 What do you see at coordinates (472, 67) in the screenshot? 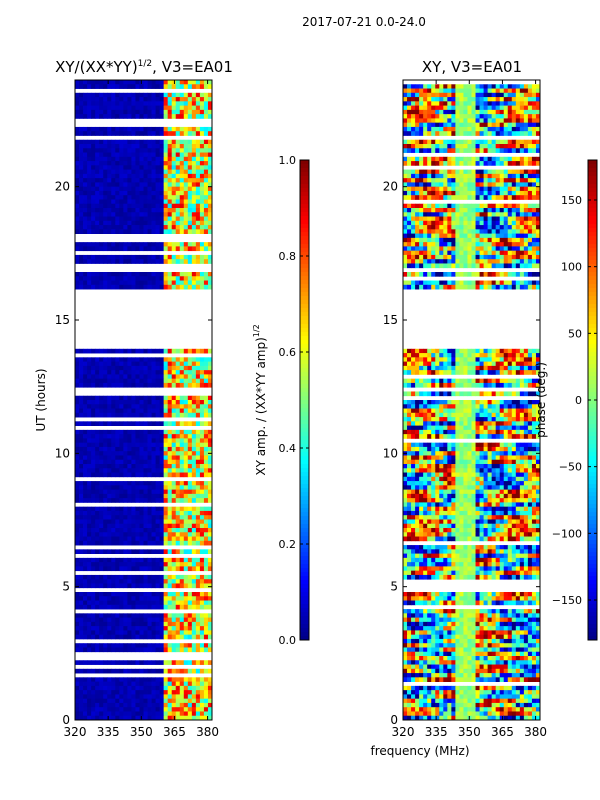
I see `phase-title: XY, V3=EA01` at bounding box center [472, 67].